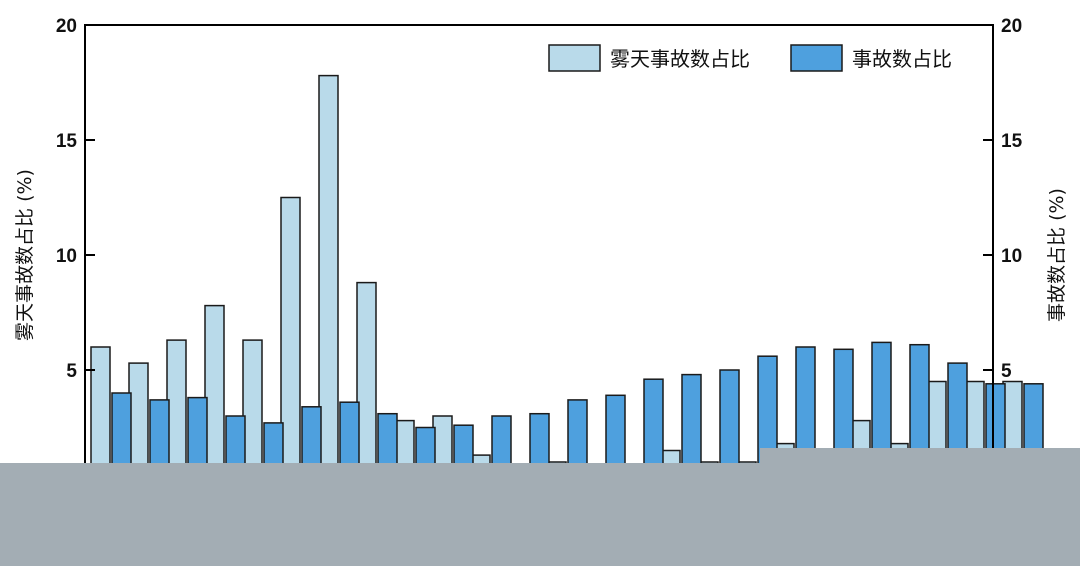 This screenshot has height=566, width=1080. What do you see at coordinates (1006, 371) in the screenshot?
I see `y-right-tick-label: 5` at bounding box center [1006, 371].